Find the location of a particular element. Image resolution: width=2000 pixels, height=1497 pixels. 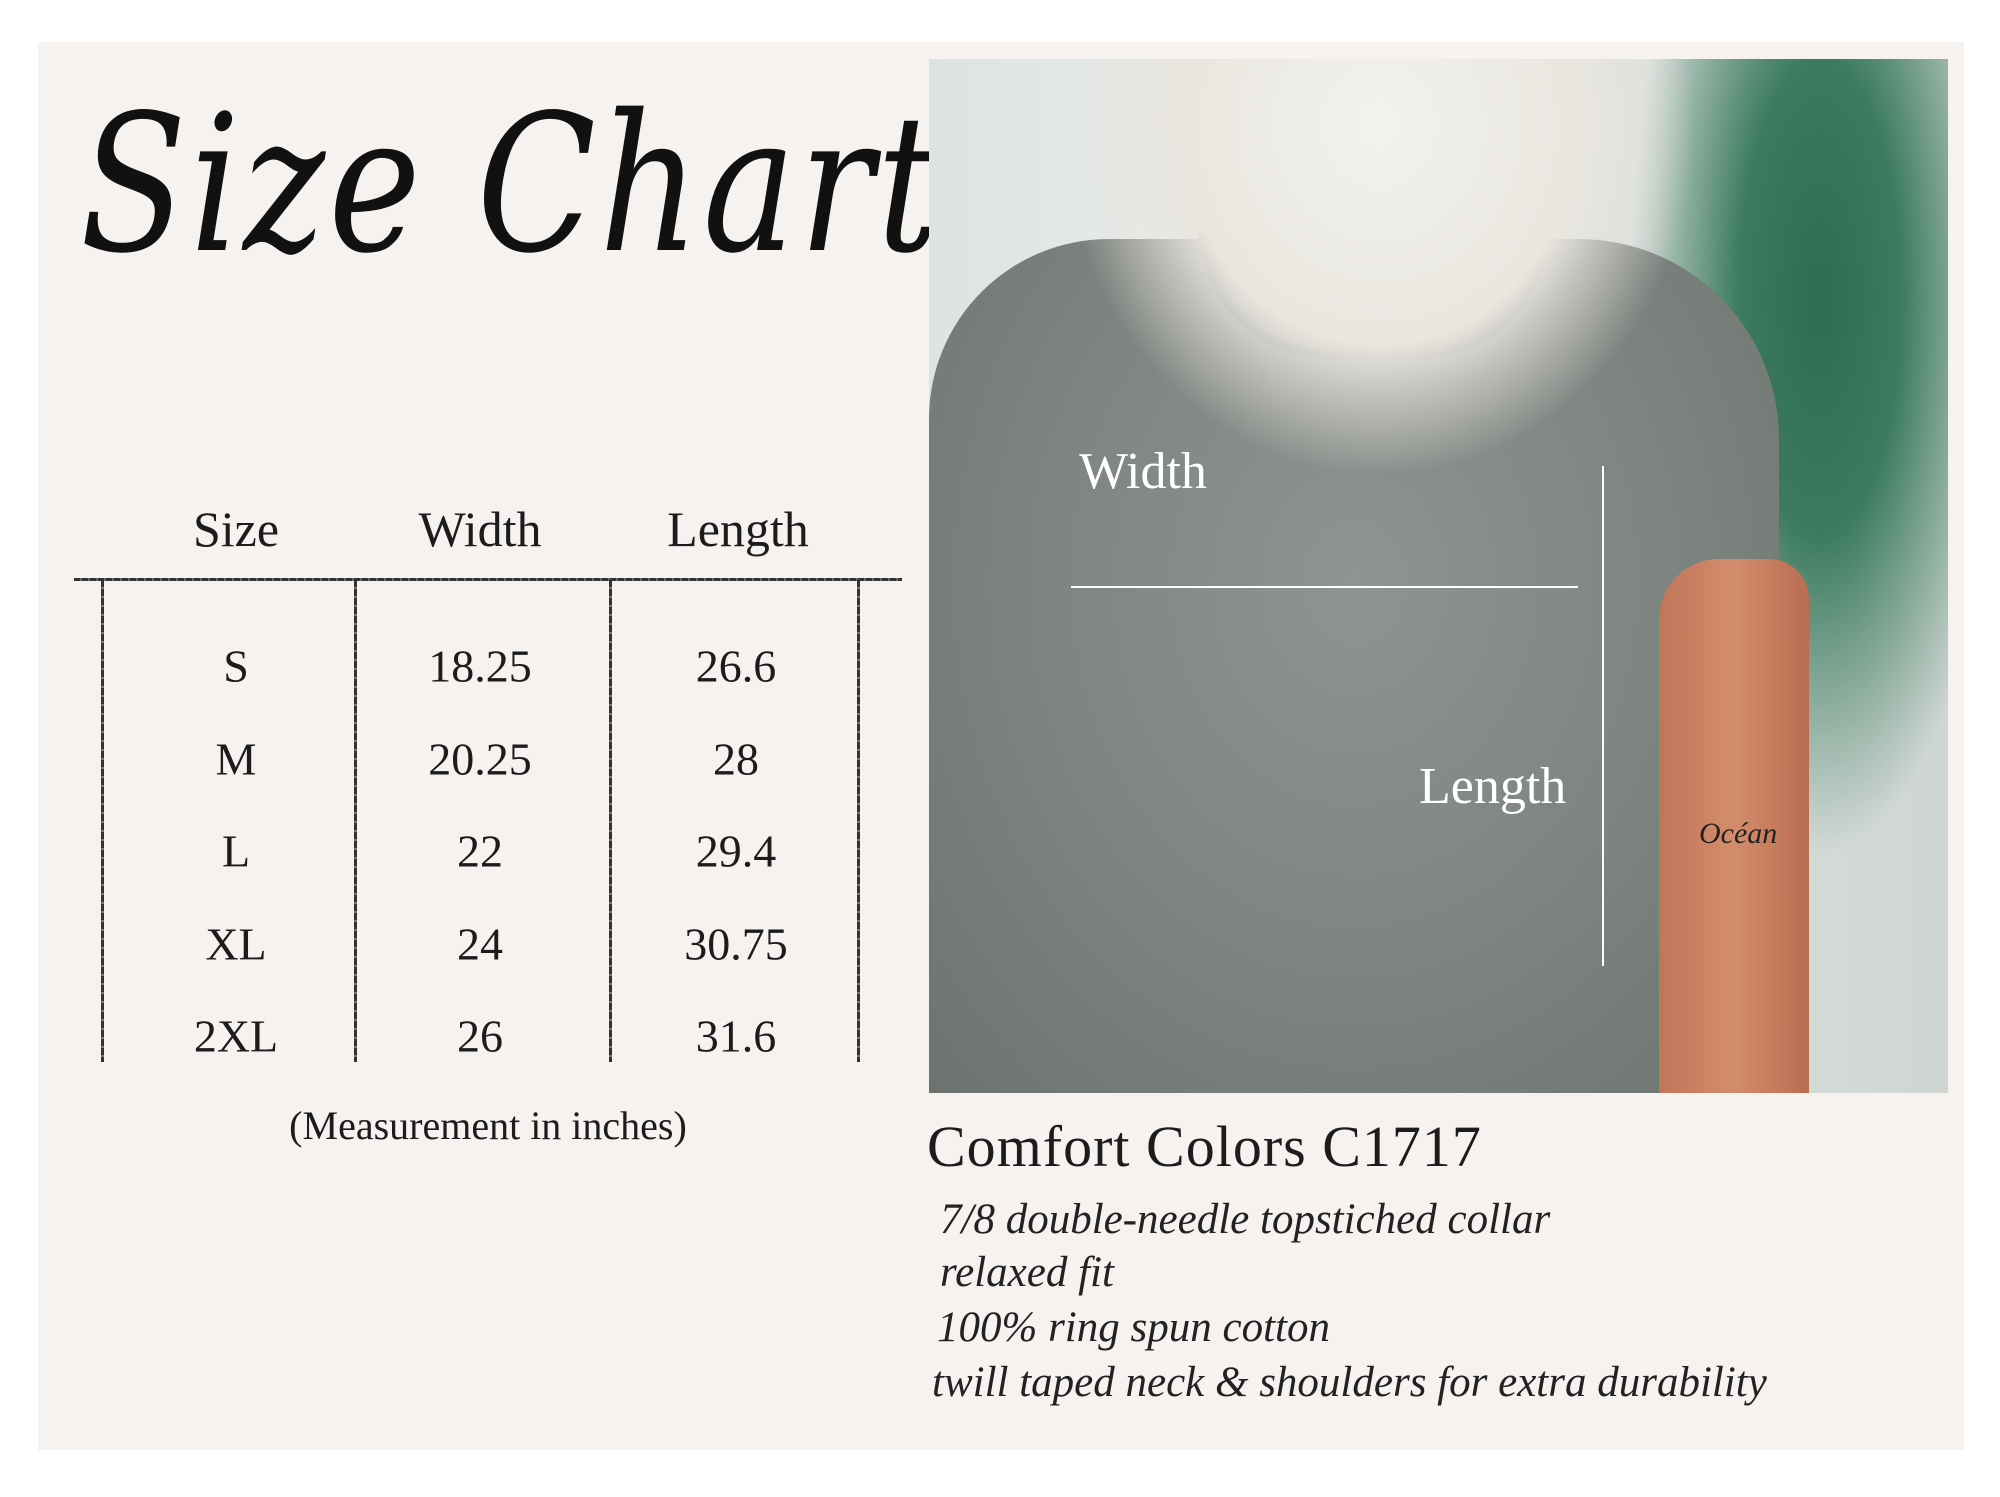

model-arm is located at coordinates (1734, 826).